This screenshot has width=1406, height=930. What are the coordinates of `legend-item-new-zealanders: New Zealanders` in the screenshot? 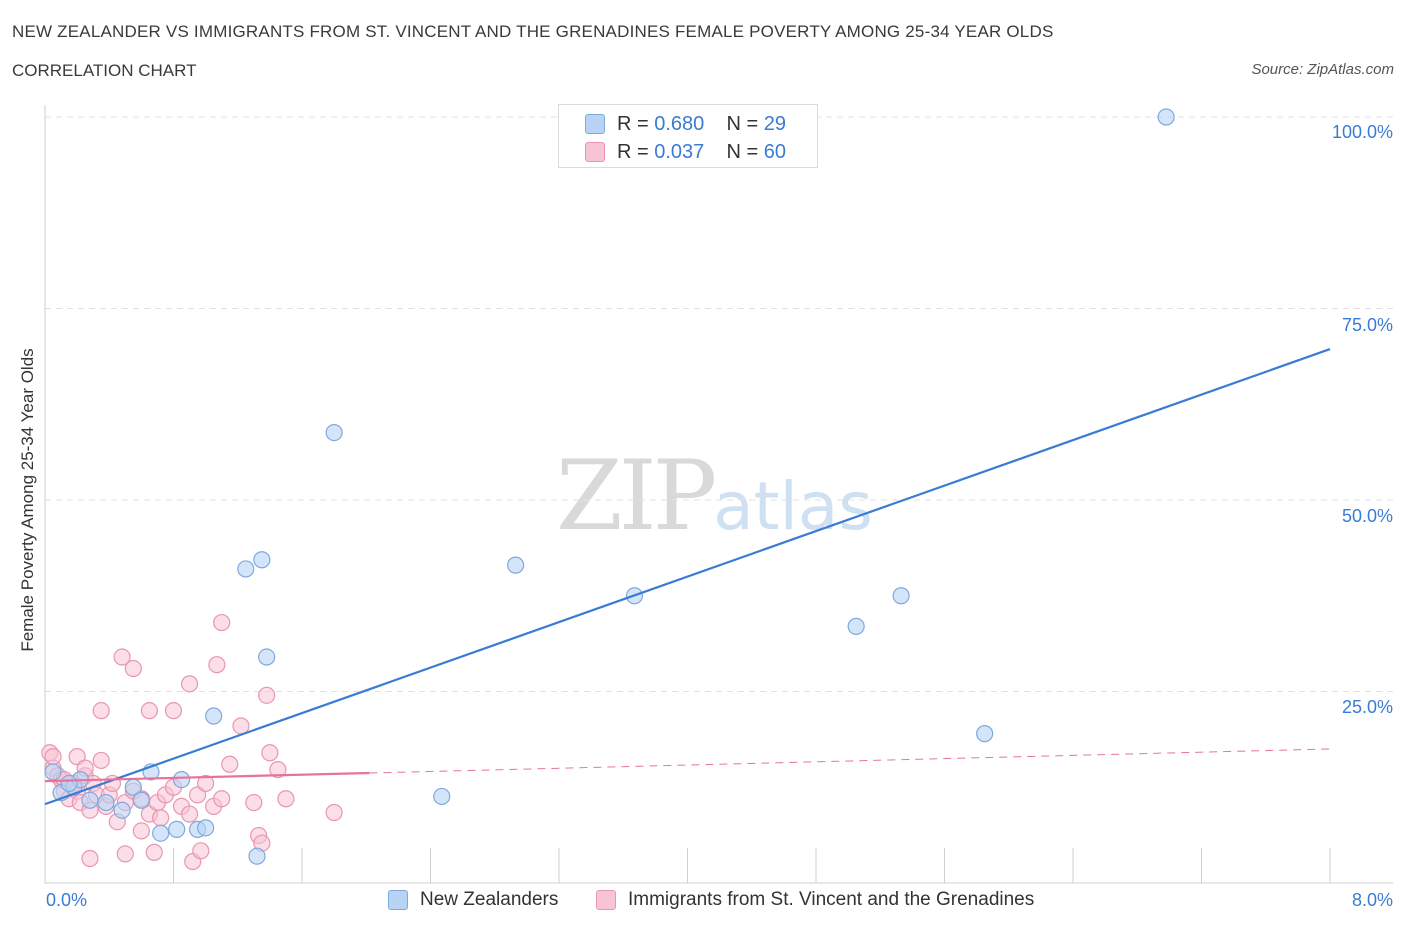 It's located at (473, 900).